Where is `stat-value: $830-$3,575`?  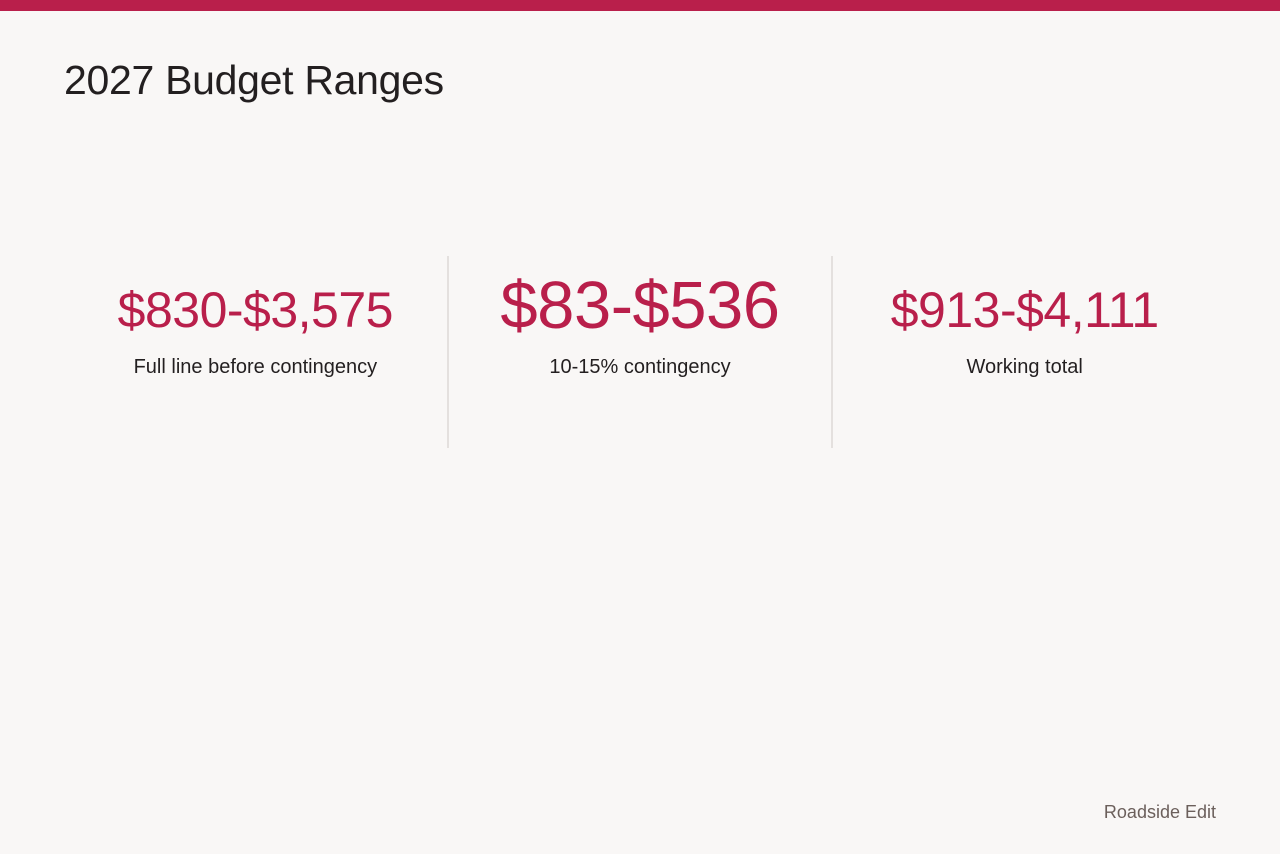 stat-value: $830-$3,575 is located at coordinates (255, 310).